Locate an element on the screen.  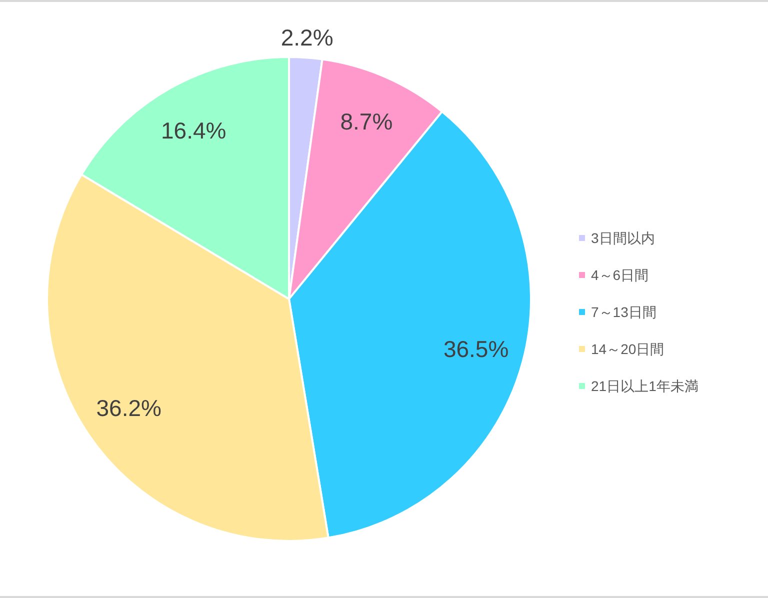
data-label: 16.4% is located at coordinates (193, 131).